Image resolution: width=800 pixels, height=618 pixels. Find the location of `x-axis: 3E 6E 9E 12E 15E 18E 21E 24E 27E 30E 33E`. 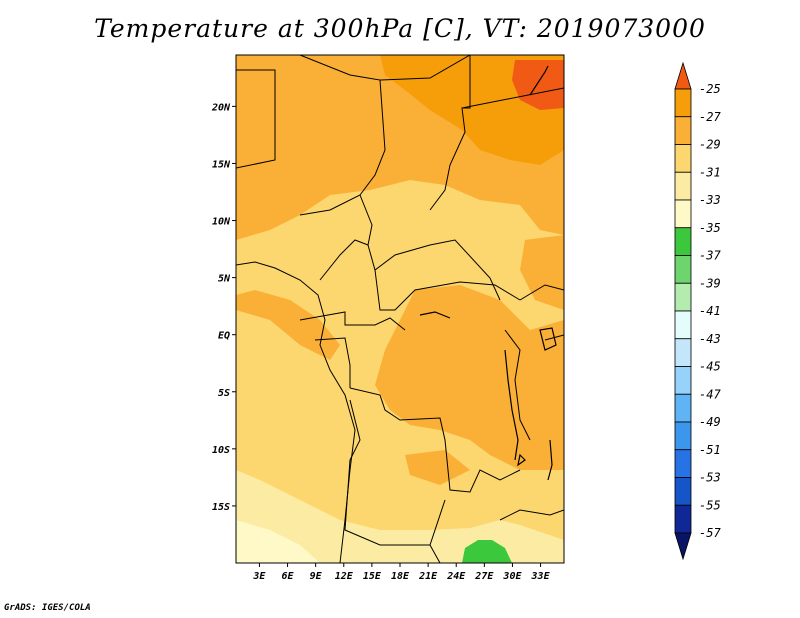

x-axis: 3E 6E 9E 12E 15E 18E 21E 24E 27E 30E 33E is located at coordinates (401, 572).